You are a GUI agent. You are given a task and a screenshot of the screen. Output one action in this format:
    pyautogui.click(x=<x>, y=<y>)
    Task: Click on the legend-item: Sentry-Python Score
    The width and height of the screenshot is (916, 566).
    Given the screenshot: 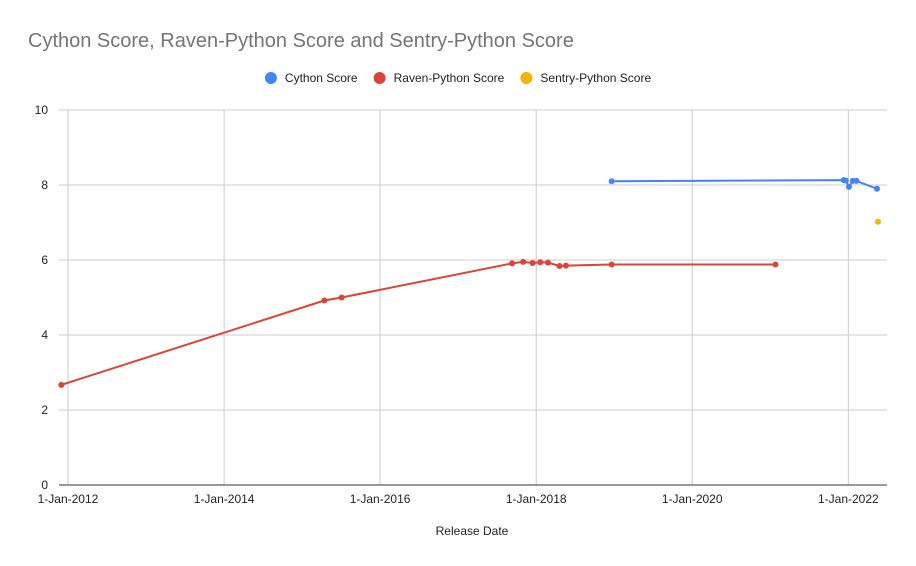 What is the action you would take?
    pyautogui.click(x=585, y=78)
    